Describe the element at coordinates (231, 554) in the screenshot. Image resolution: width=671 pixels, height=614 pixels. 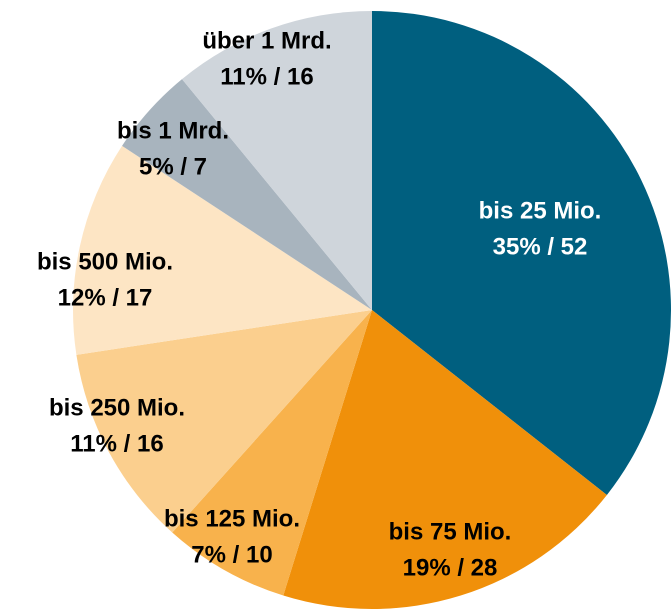
I see `value-label: 7% / 10` at that location.